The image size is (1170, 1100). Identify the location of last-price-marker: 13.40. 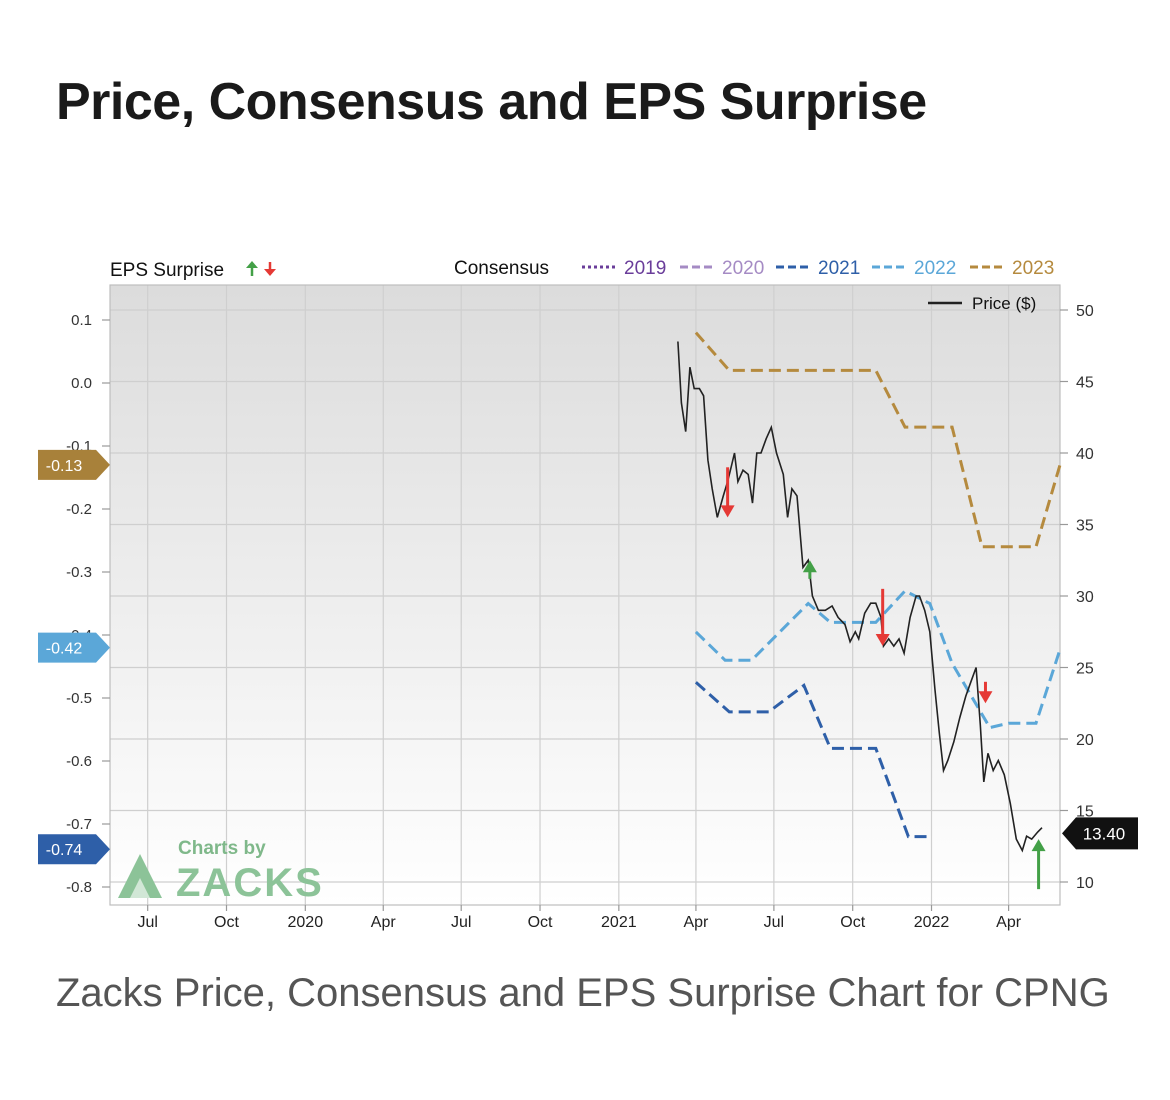
(1100, 833).